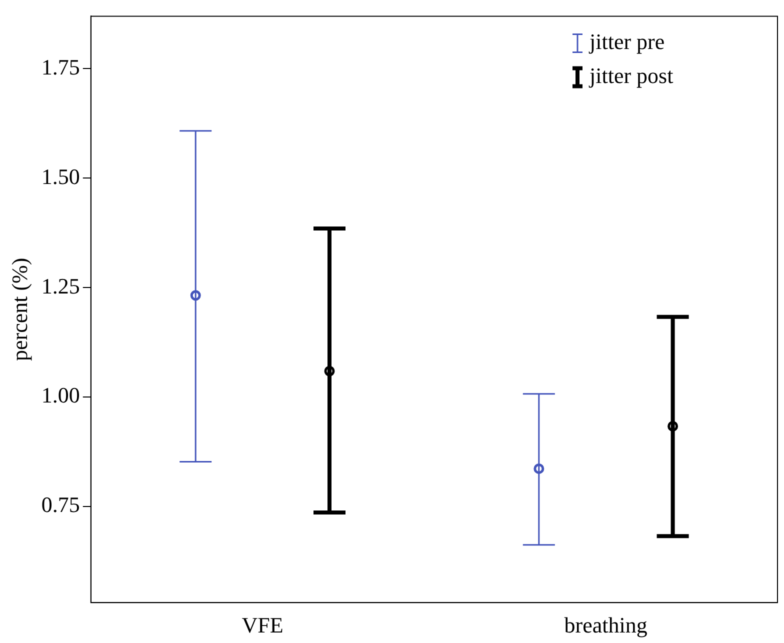 The width and height of the screenshot is (784, 643). What do you see at coordinates (60, 67) in the screenshot?
I see `y-tick-label: 1.75` at bounding box center [60, 67].